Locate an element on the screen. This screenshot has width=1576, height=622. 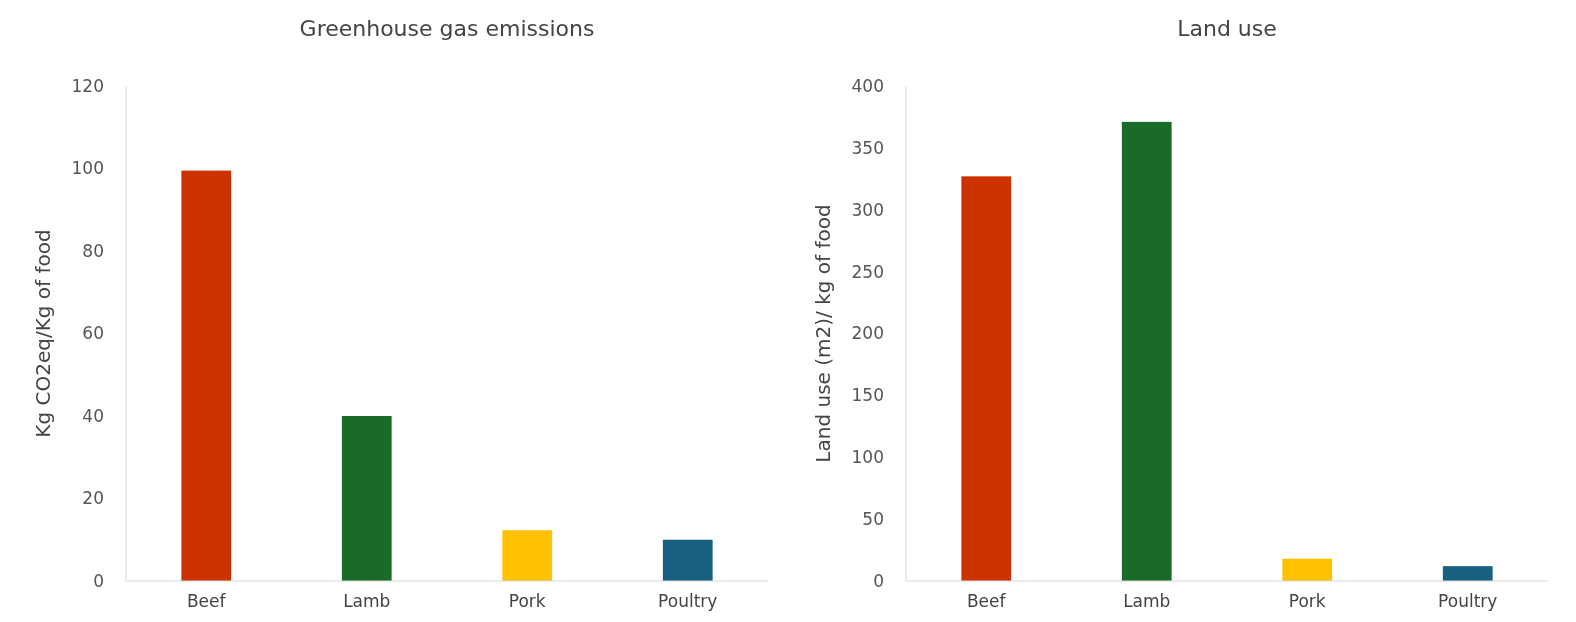
chart-title: Greenhouse gas emissions is located at coordinates (447, 28).